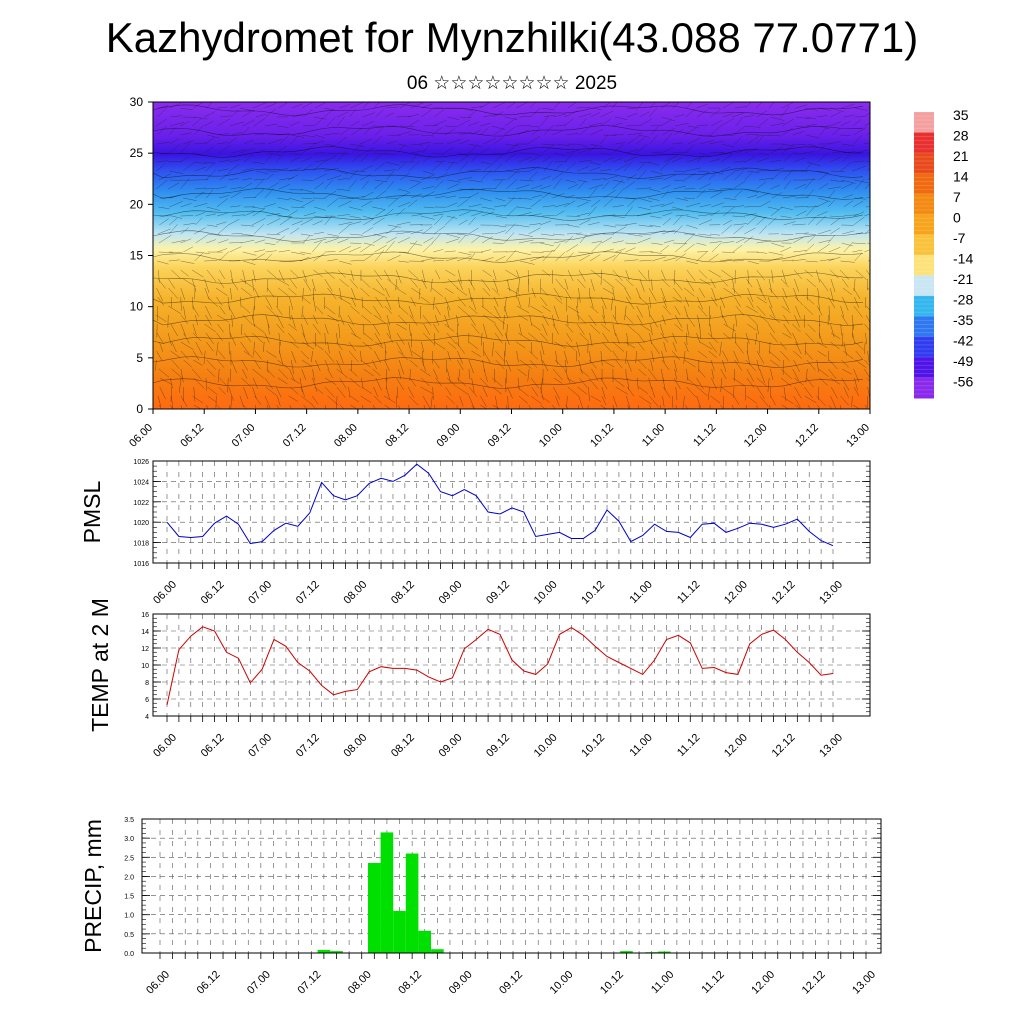 This screenshot has height=1024, width=1024. What do you see at coordinates (508, 299) in the screenshot?
I see `contour-line` at bounding box center [508, 299].